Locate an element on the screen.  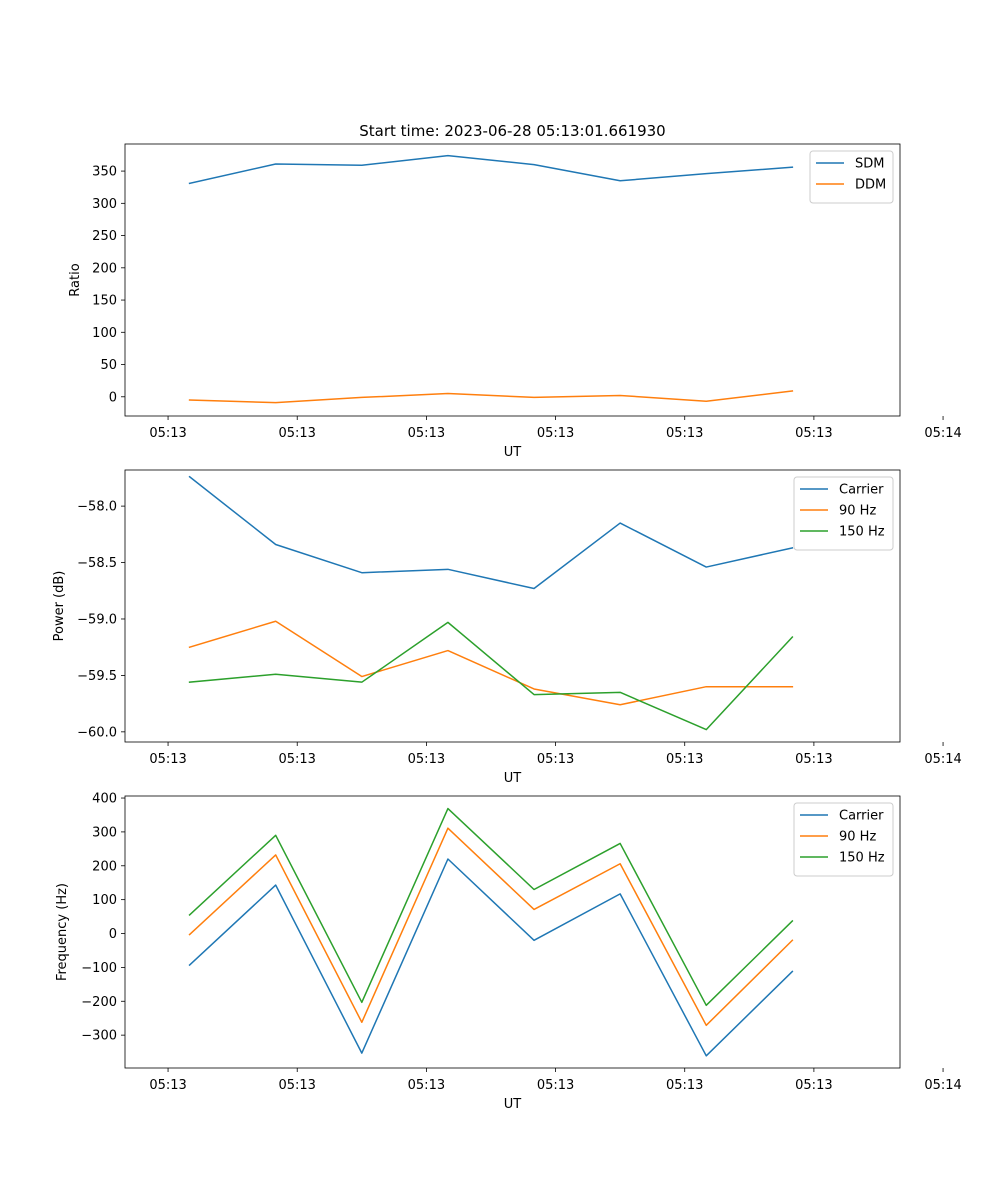
y-tick-label: −100 is located at coordinates (99, 968).